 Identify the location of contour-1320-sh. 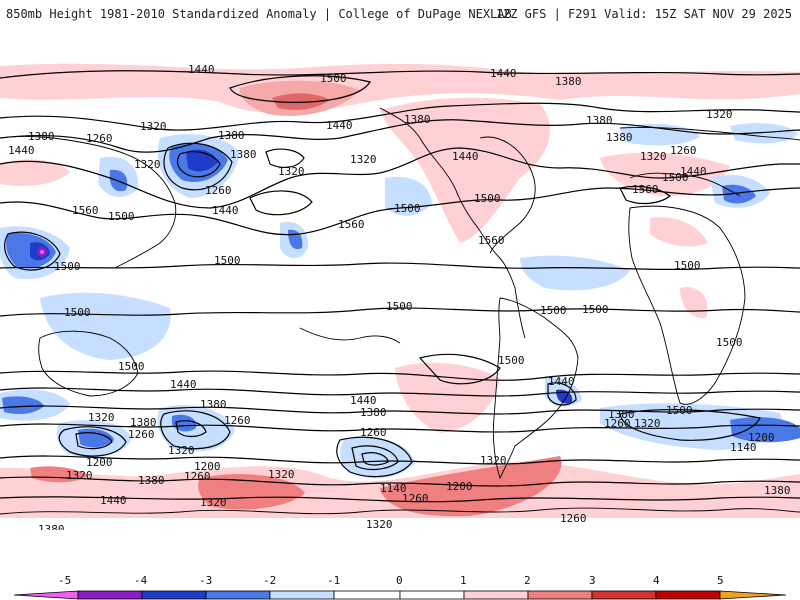
(400, 428).